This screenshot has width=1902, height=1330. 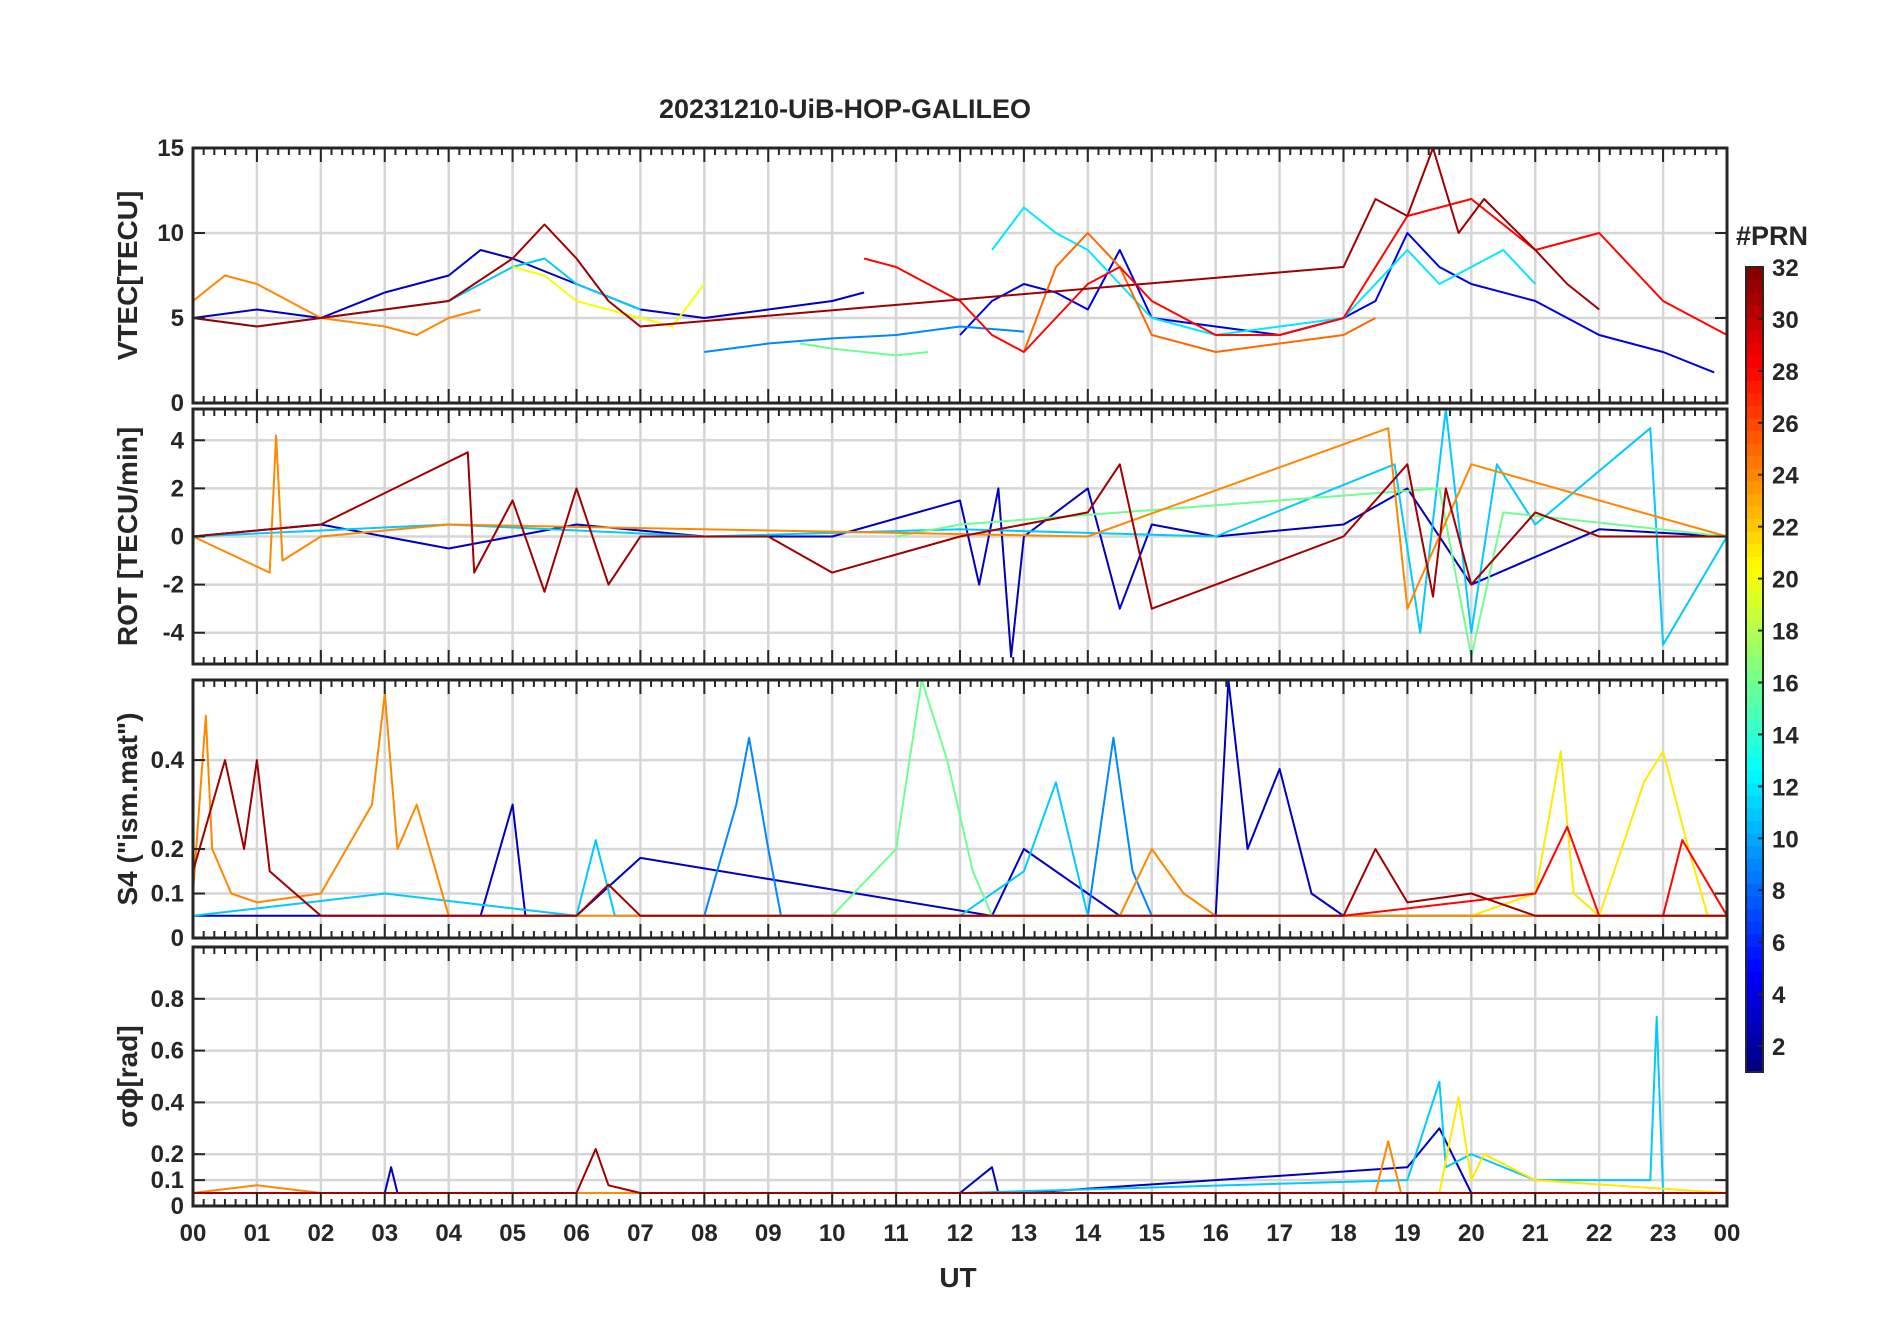 I want to click on colorbar-tick-label: 24, so click(x=1785, y=476).